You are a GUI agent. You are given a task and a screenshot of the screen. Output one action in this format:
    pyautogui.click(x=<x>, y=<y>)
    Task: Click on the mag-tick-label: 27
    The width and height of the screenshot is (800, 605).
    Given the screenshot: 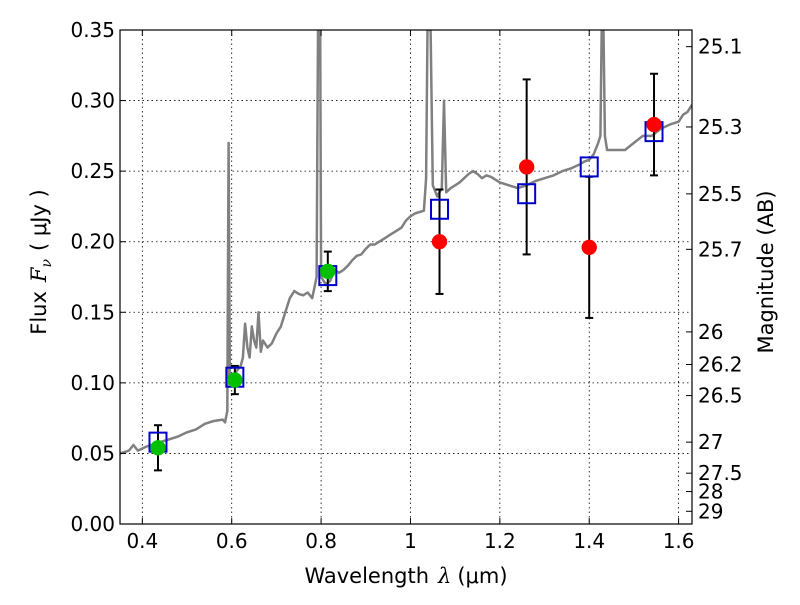 What is the action you would take?
    pyautogui.click(x=710, y=442)
    